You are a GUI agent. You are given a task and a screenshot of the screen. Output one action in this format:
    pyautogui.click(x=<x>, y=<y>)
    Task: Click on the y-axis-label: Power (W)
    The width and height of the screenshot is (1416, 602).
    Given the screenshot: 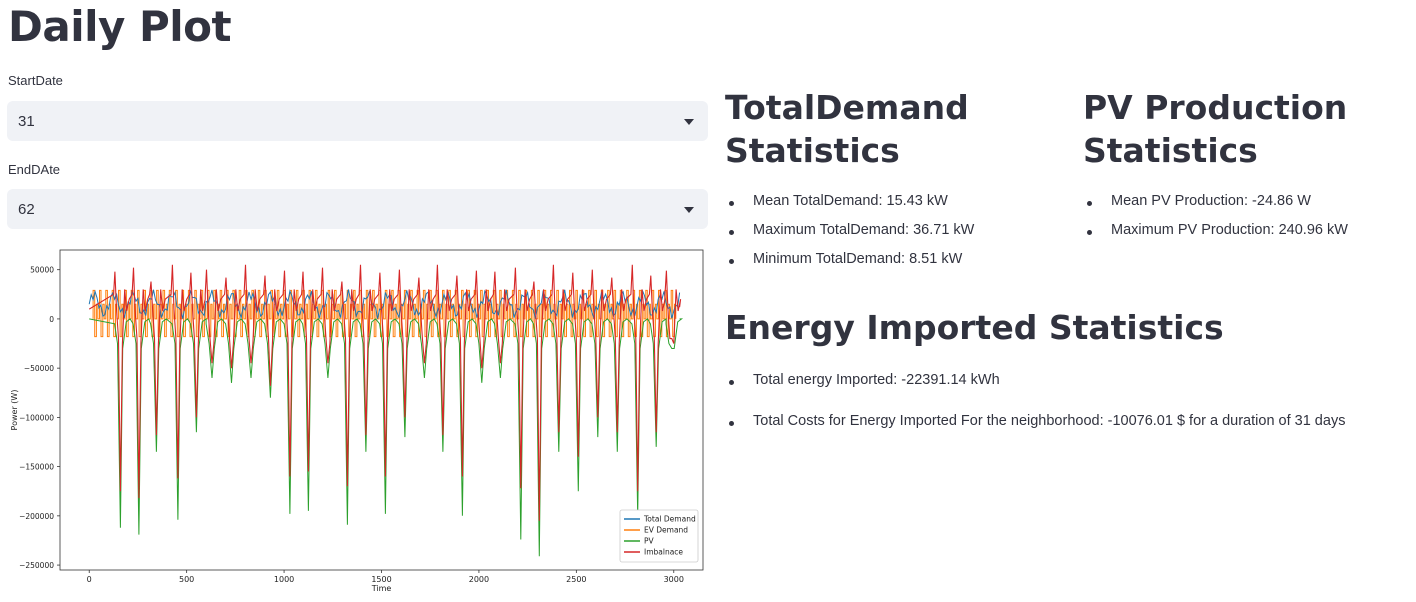 What is the action you would take?
    pyautogui.click(x=14, y=410)
    